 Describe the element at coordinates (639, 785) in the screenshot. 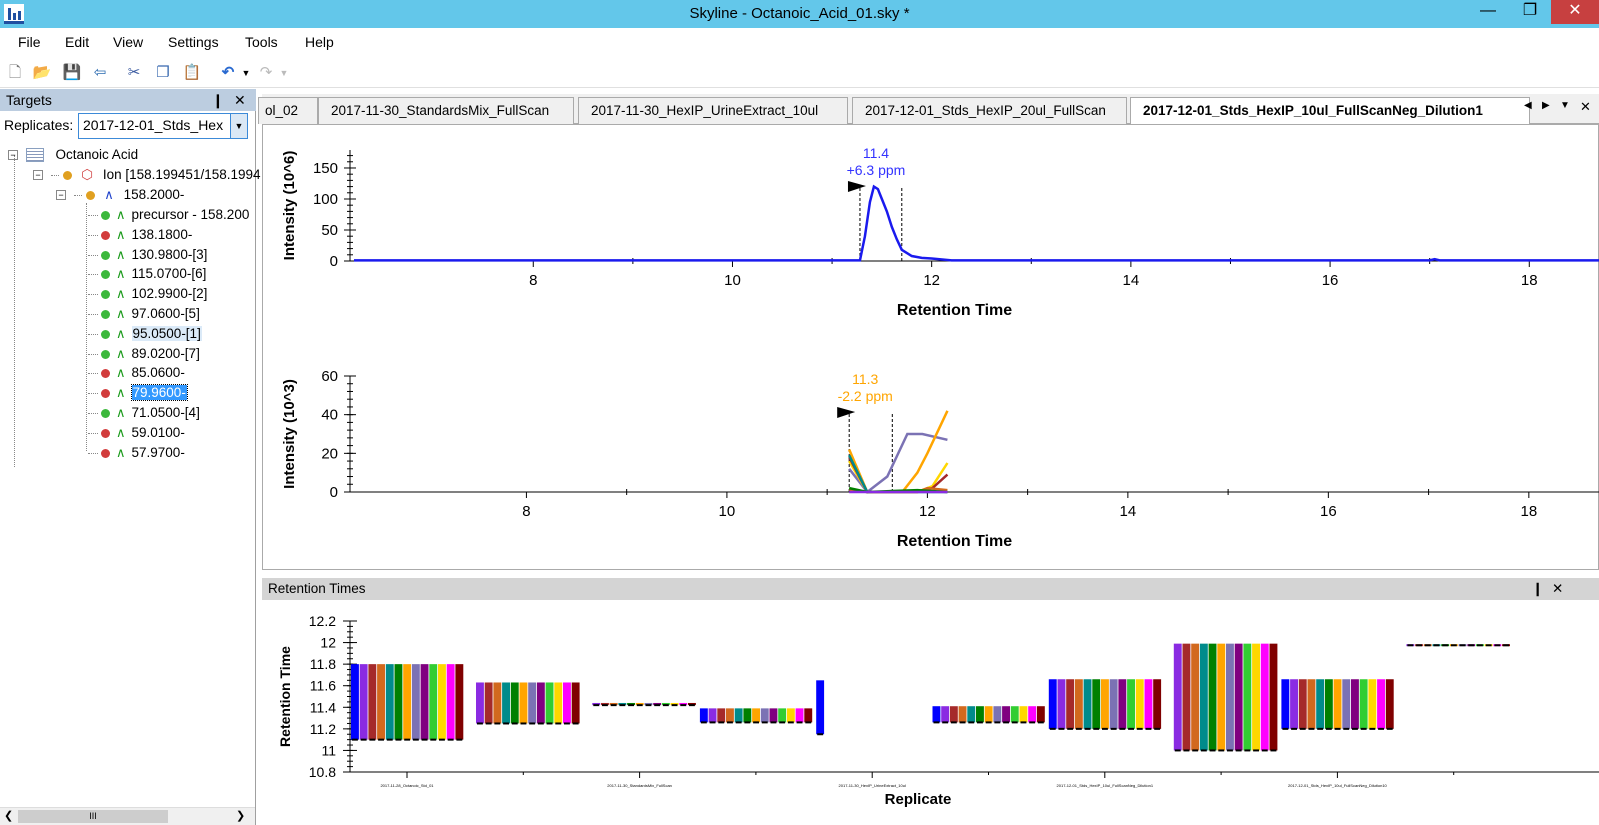

I see `x-tick-label: 2017-11-30_StandardsMix_FullScan` at that location.